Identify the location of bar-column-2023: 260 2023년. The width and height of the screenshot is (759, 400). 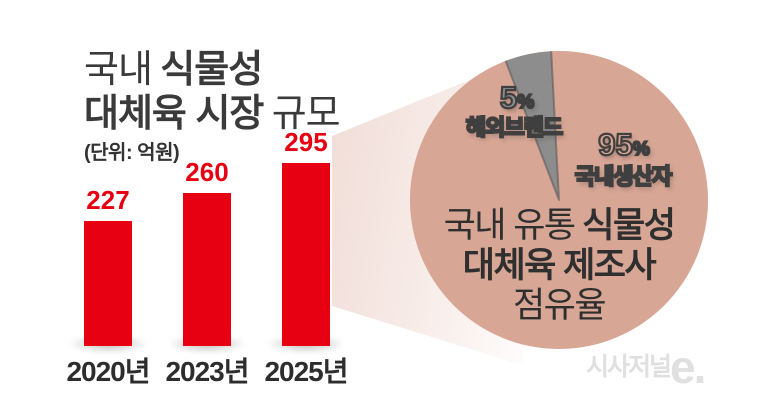
(207, 272).